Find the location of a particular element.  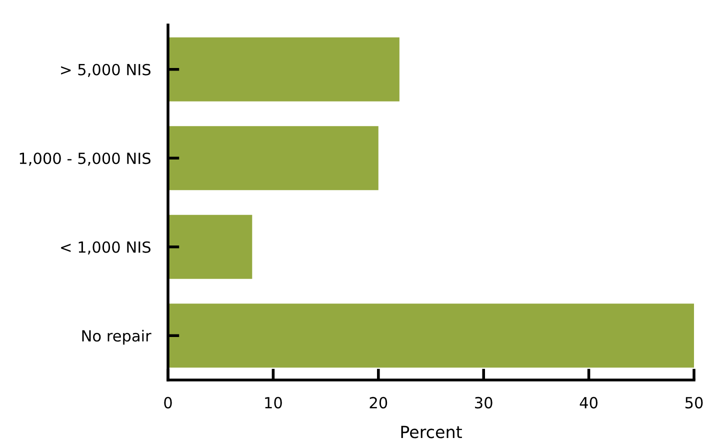

x-tick-label: 40 is located at coordinates (589, 402).